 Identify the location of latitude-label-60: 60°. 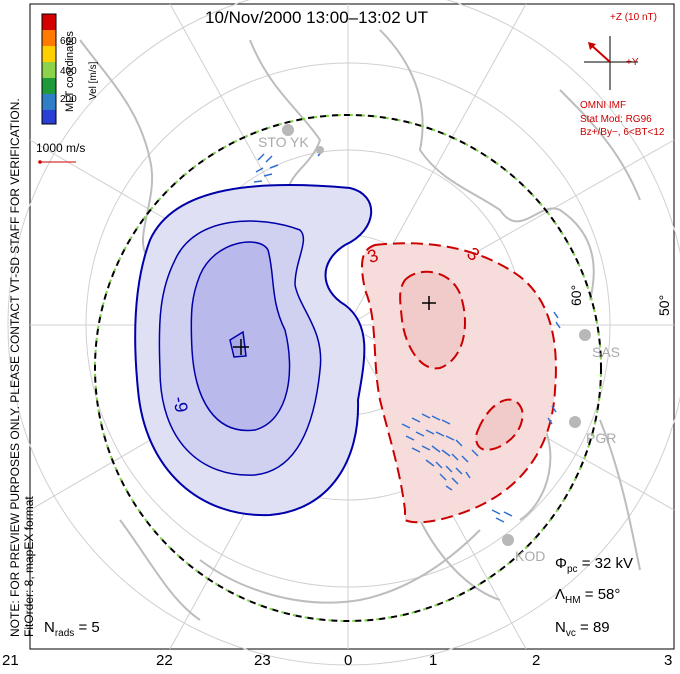
(576, 295).